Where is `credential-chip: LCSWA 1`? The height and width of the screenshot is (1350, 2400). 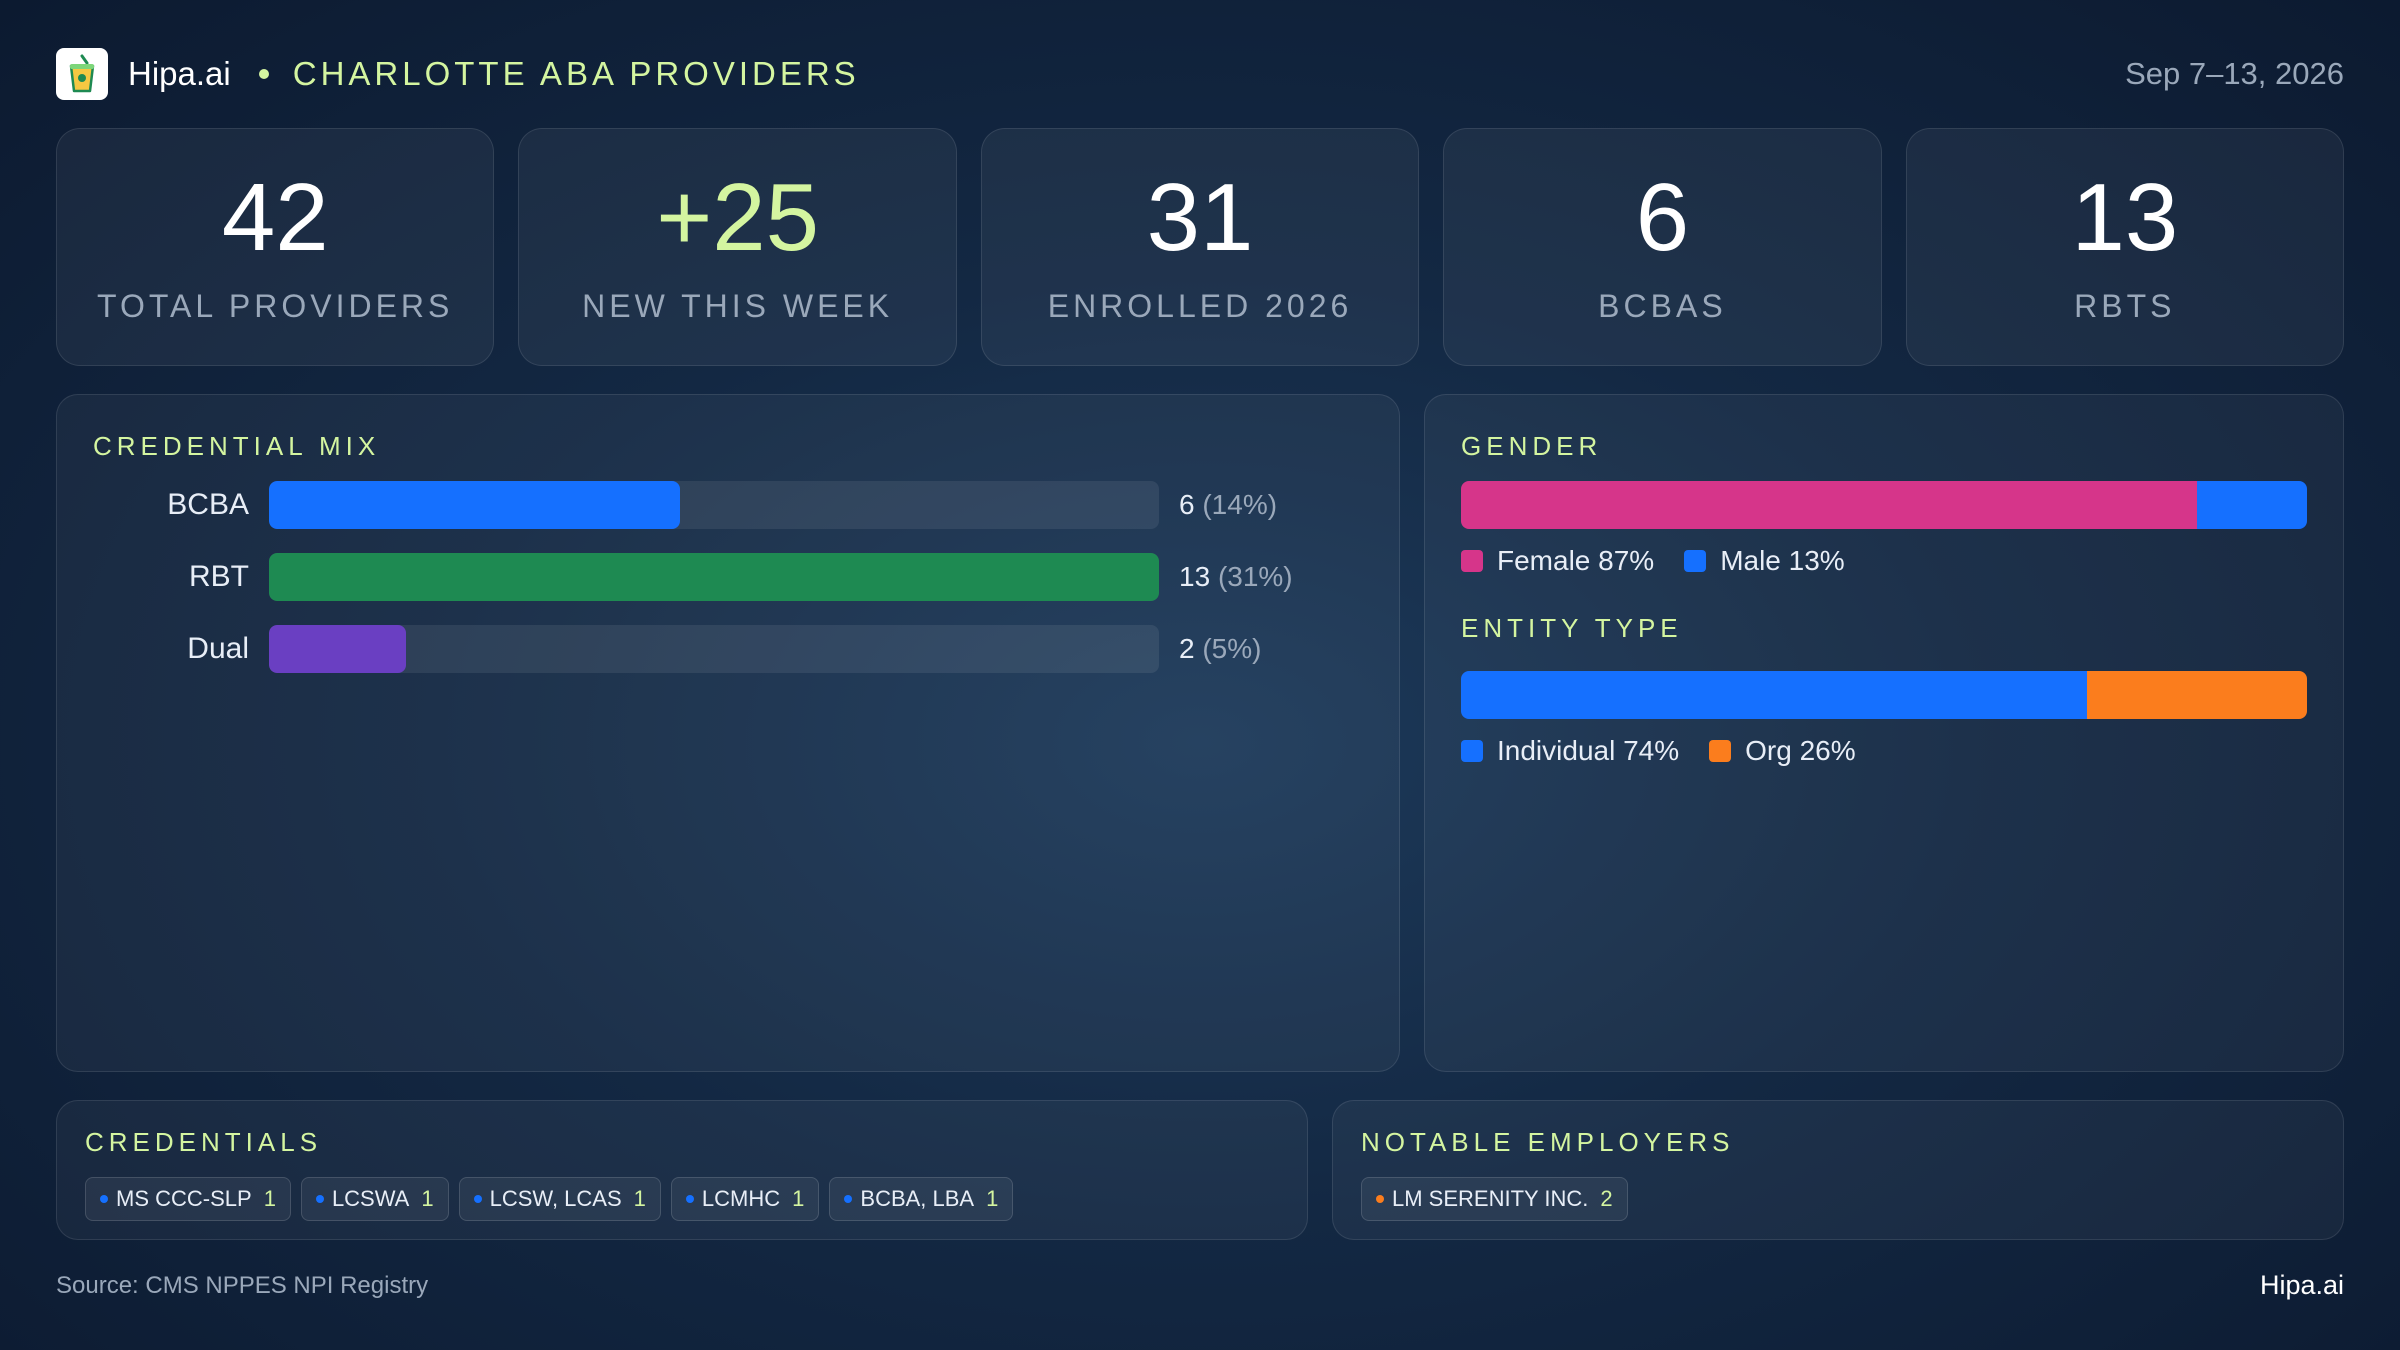 credential-chip: LCSWA 1 is located at coordinates (374, 1199).